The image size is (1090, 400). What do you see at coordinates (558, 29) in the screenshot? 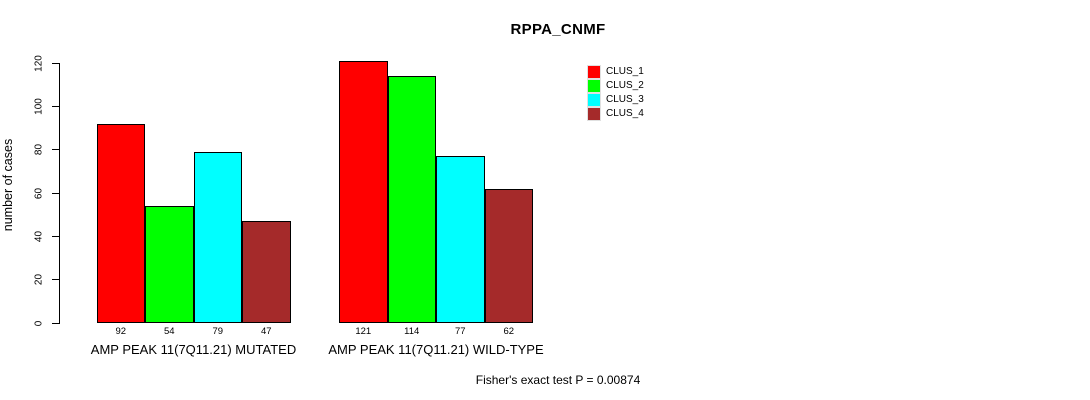
I see `chart-title: RPPA_CNMF` at bounding box center [558, 29].